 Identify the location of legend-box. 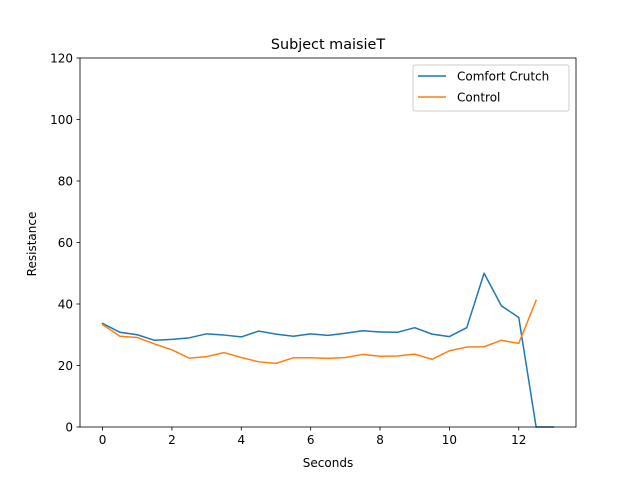
(491, 88).